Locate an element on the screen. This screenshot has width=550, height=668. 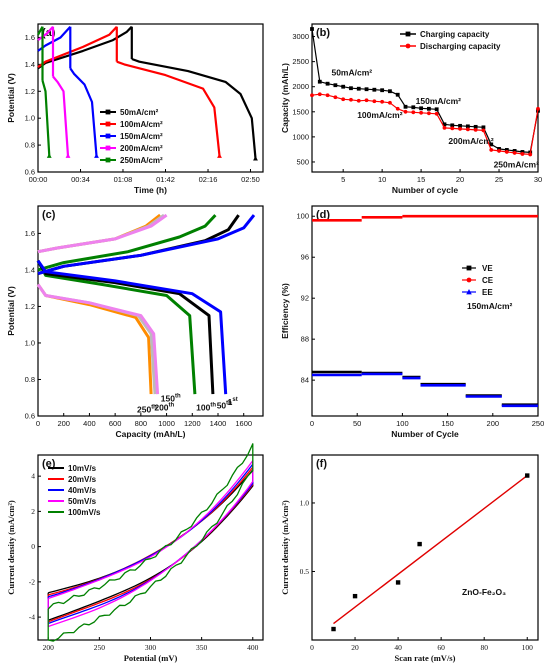
y-tick-label: 92 is located at coordinates (305, 298).